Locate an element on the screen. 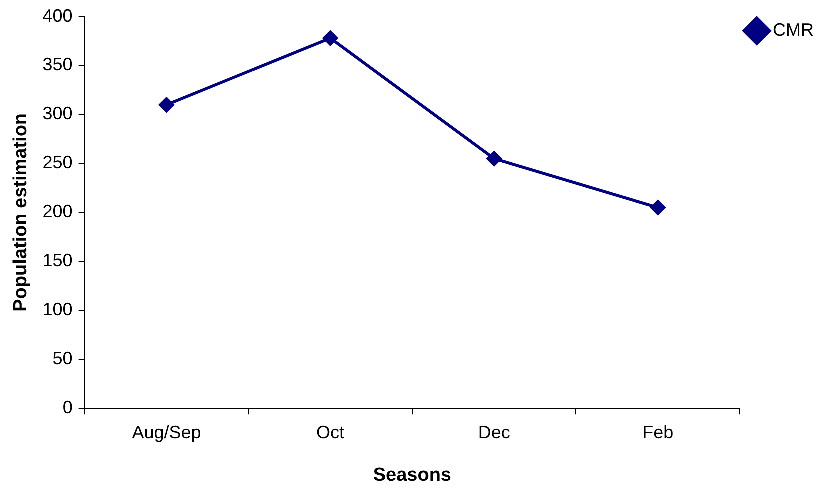 This screenshot has height=497, width=828. y-tick-label: 100 is located at coordinates (57, 310).